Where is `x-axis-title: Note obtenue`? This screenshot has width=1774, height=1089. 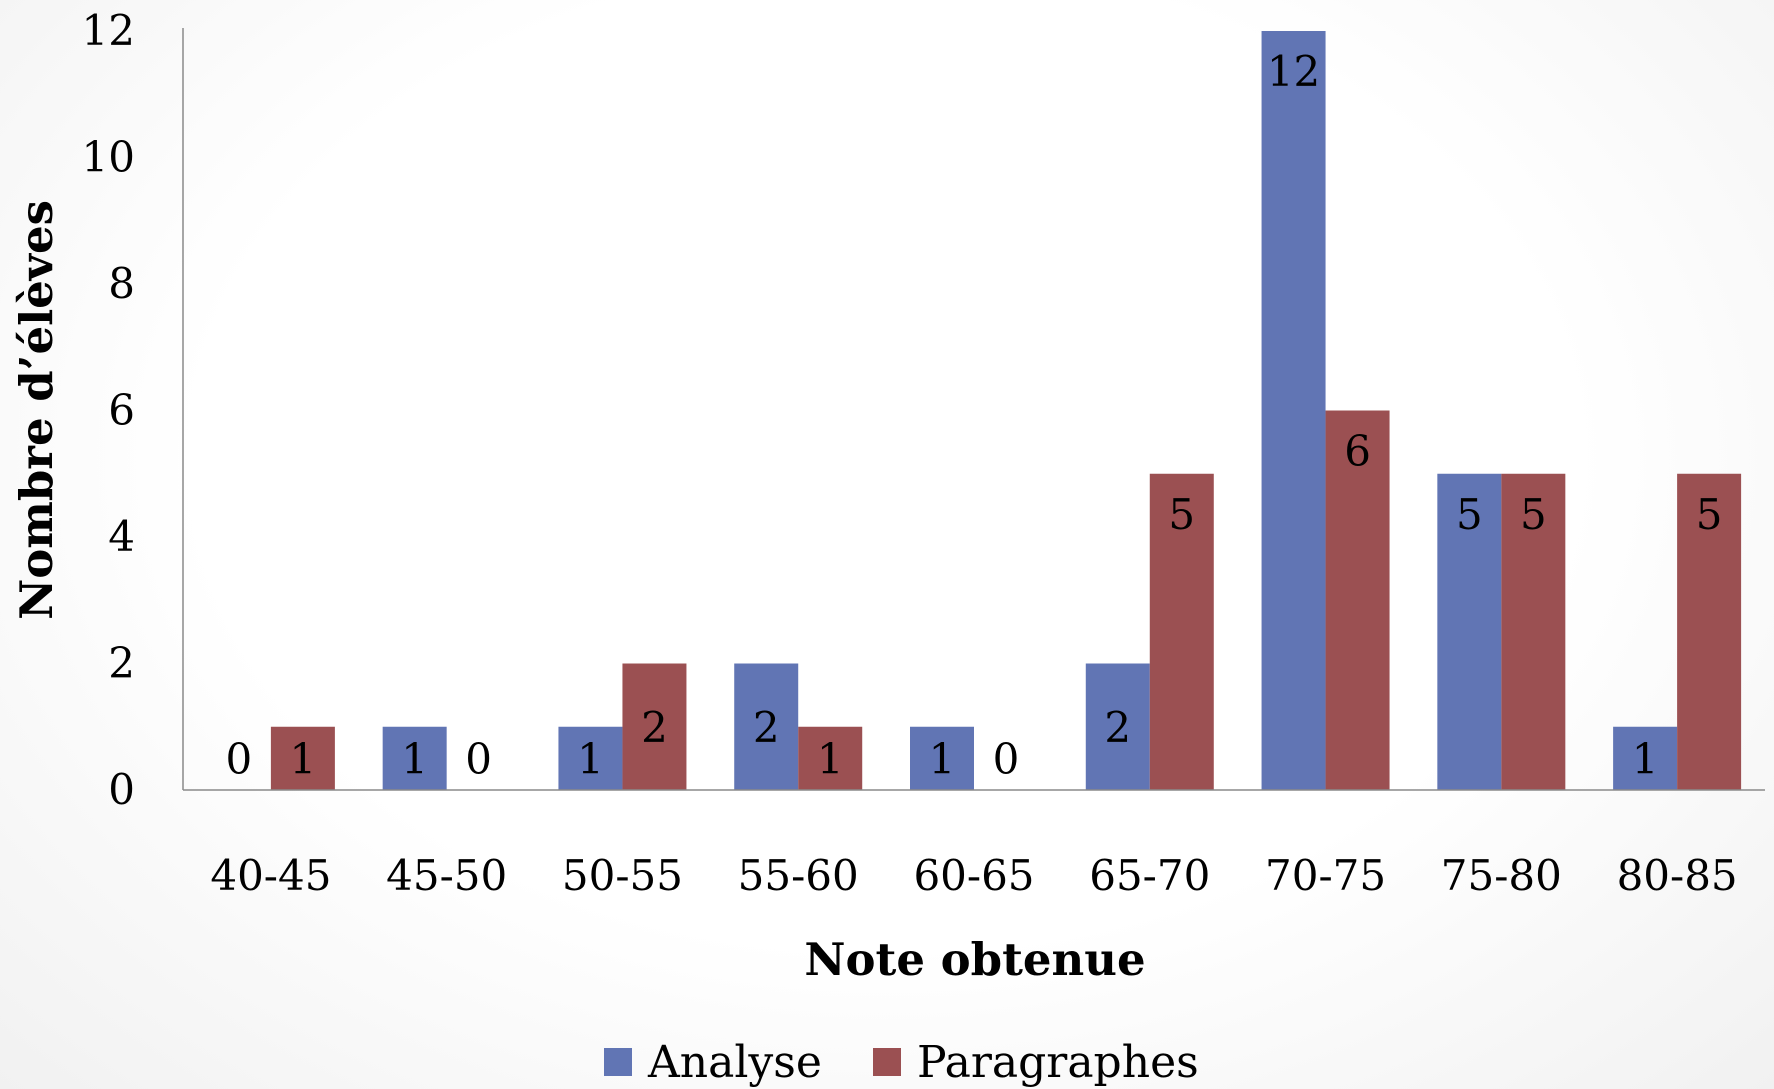 x-axis-title: Note obtenue is located at coordinates (974, 959).